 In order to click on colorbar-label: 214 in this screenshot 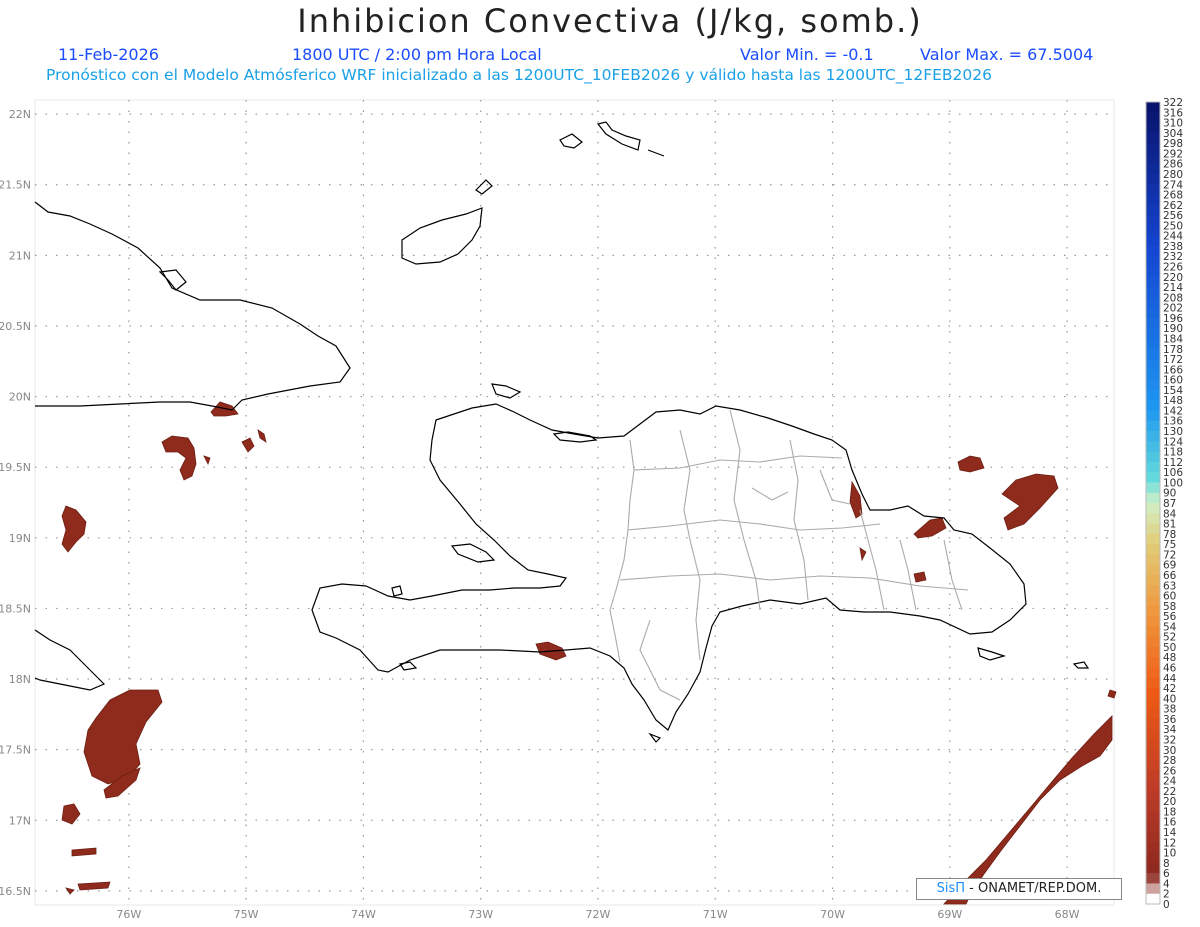, I will do `click(1173, 288)`.